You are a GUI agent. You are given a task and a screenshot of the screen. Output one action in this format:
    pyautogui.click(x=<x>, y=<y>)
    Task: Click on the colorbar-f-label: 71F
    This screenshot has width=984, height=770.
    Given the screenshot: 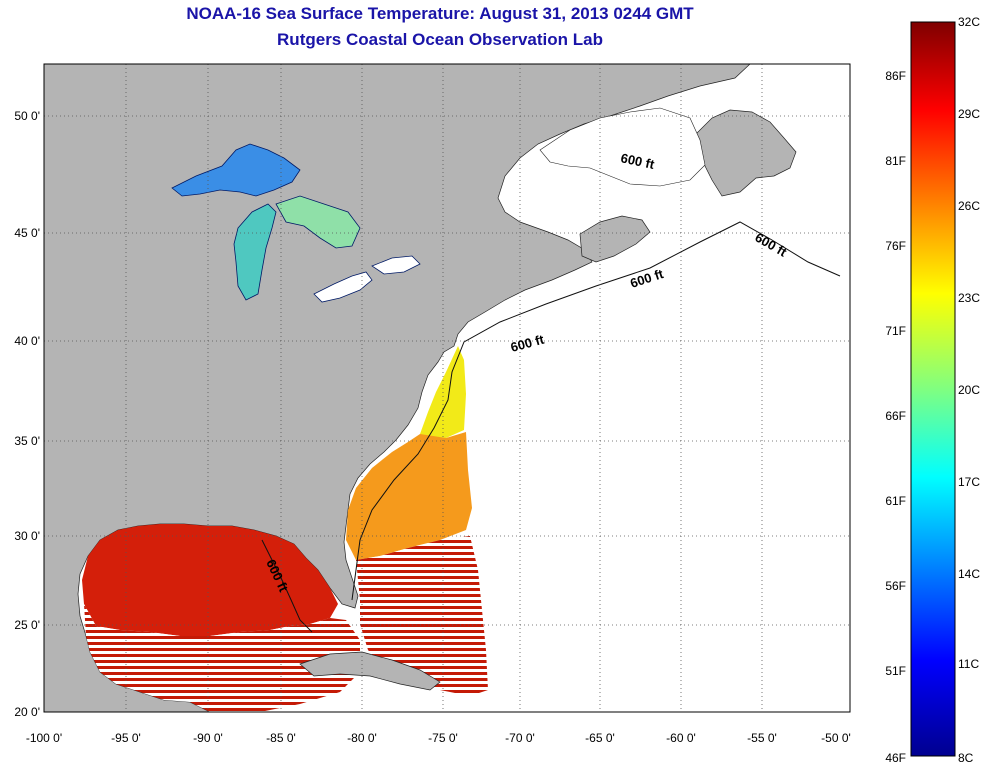 What is the action you would take?
    pyautogui.click(x=895, y=331)
    